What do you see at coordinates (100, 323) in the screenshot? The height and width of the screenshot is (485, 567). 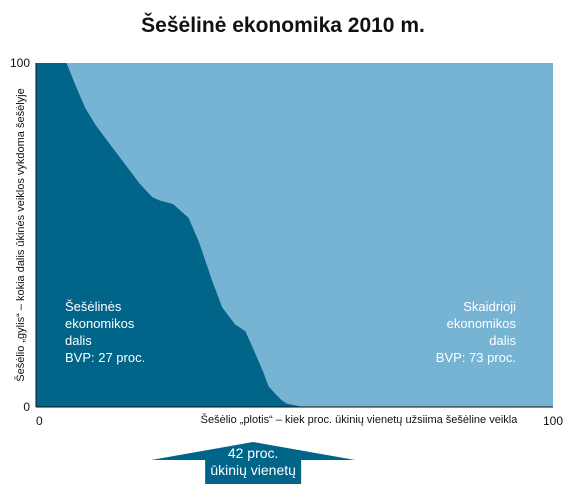 I see `shadow-label-line: ekonomikos` at bounding box center [100, 323].